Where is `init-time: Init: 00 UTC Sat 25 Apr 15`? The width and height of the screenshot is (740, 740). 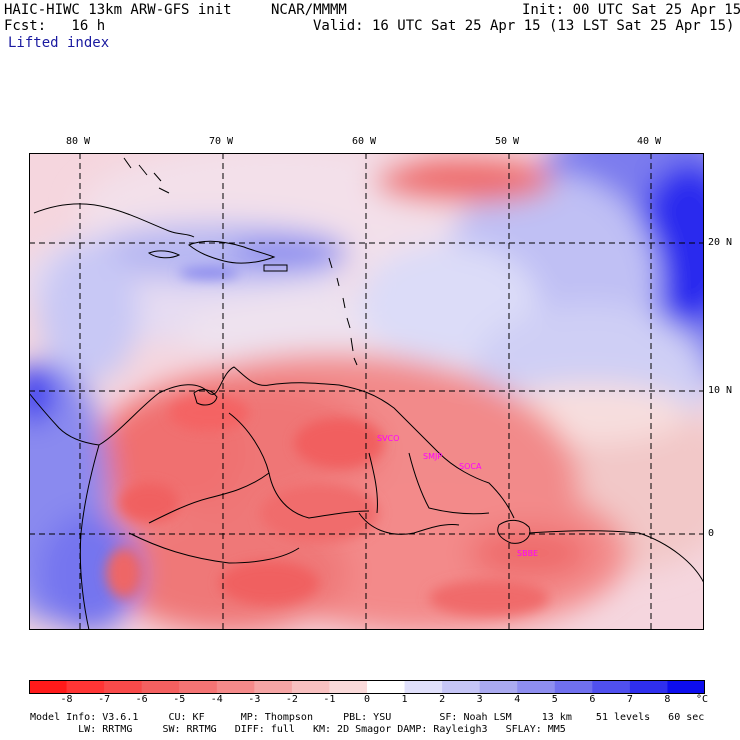
init-time: Init: 00 UTC Sat 25 Apr 15 is located at coordinates (631, 10).